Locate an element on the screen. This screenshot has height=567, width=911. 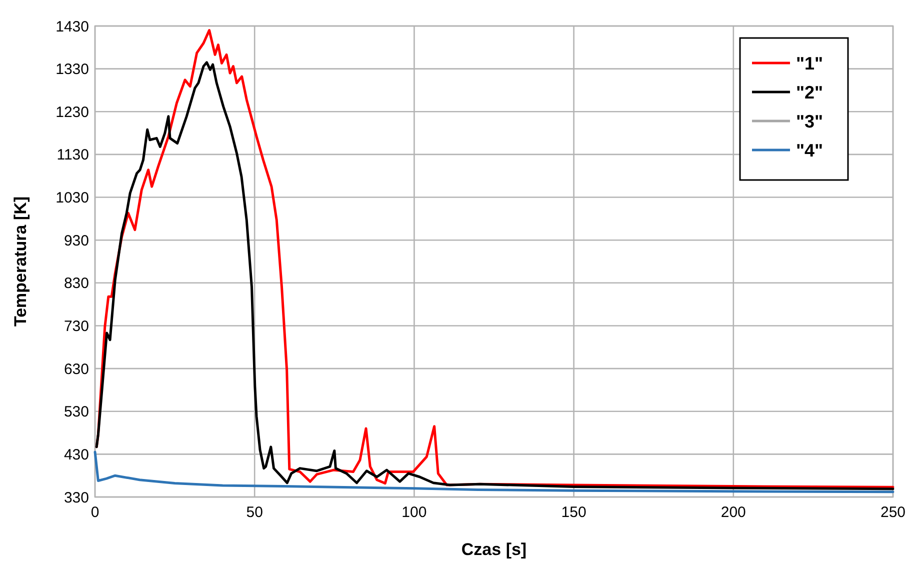
x-tick-label: 50 is located at coordinates (254, 512).